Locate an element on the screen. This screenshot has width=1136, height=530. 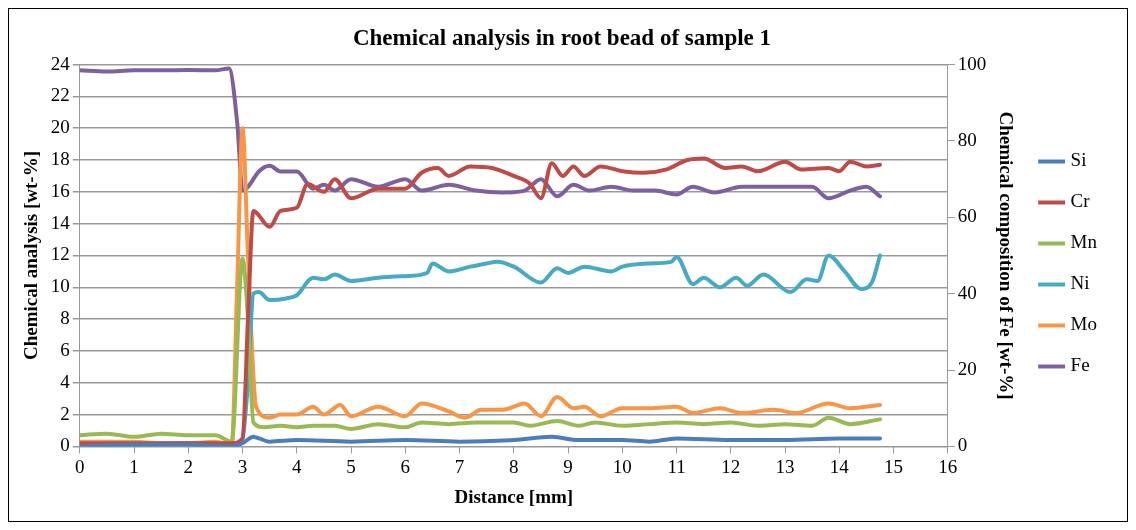
x-tick-label: 5 is located at coordinates (351, 466).